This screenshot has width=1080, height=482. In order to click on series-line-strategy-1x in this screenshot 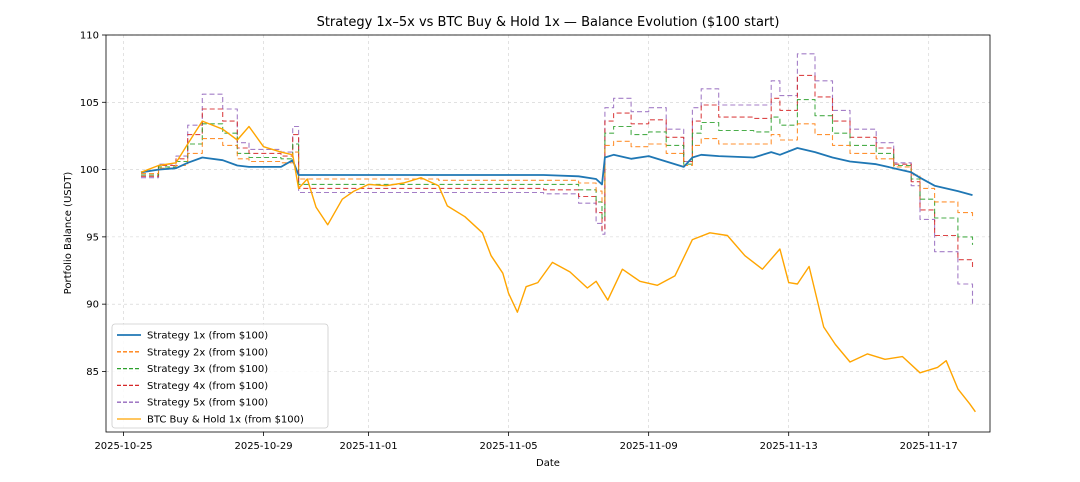, I will do `click(556, 171)`.